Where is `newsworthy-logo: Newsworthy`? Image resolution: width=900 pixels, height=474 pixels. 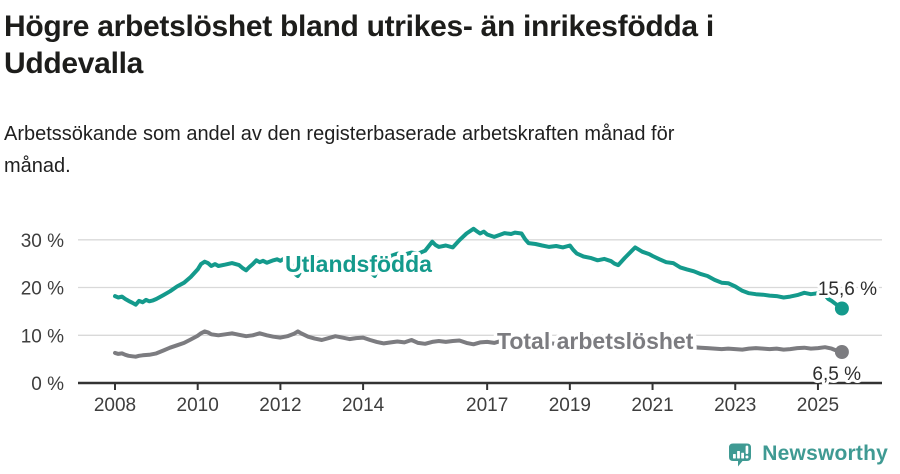 newsworthy-logo: Newsworthy is located at coordinates (807, 454).